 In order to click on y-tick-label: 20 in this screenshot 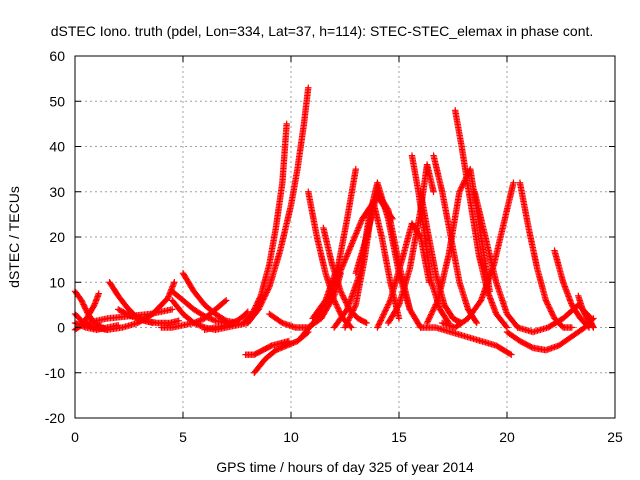, I will do `click(57, 237)`.